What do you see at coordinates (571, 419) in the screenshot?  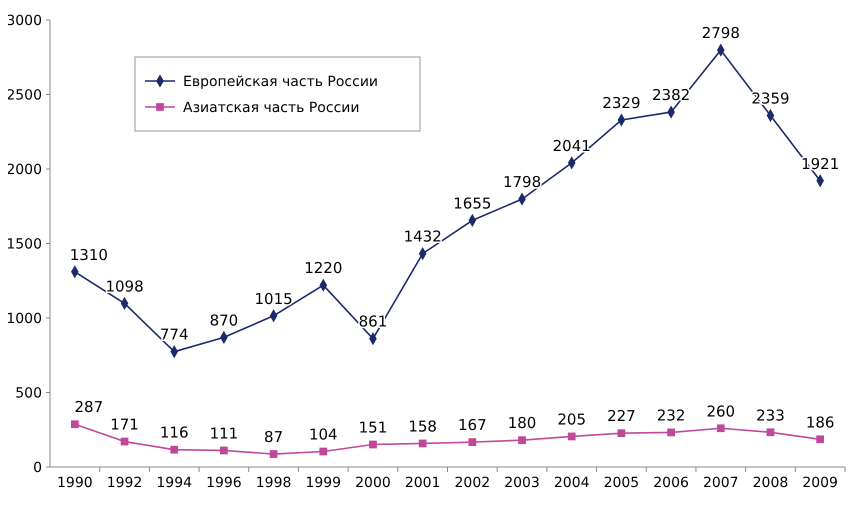 I see `data-label: 205` at bounding box center [571, 419].